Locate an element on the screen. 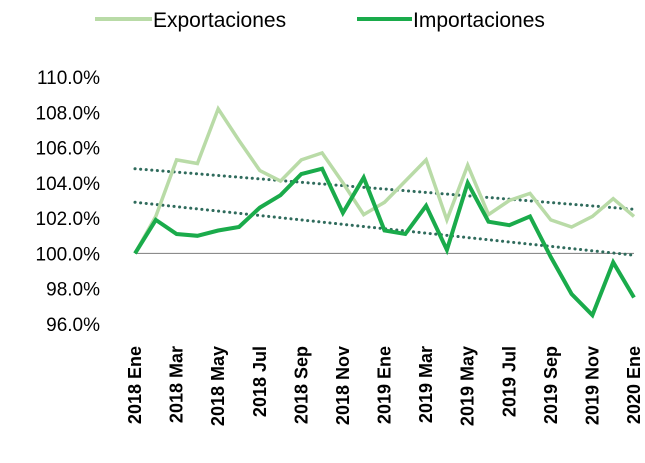 The image size is (645, 463). legend-item-exportaciones: Exportaciones is located at coordinates (190, 20).